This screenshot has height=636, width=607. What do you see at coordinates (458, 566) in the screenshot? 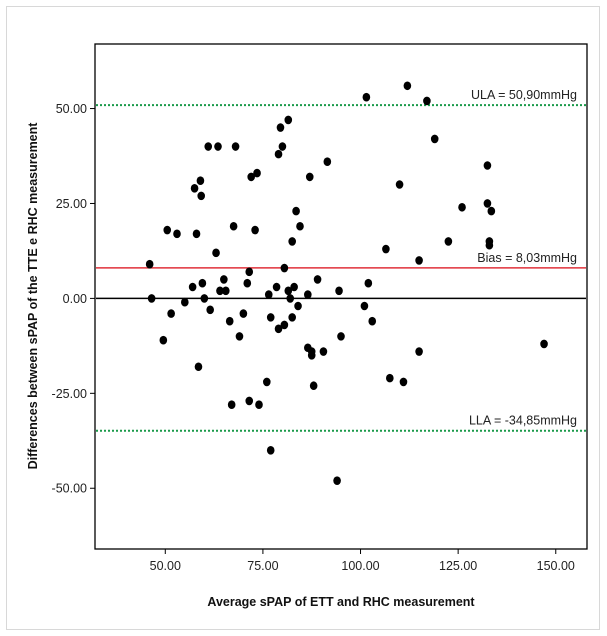
I see `x-tick-label: 125.00` at bounding box center [458, 566].